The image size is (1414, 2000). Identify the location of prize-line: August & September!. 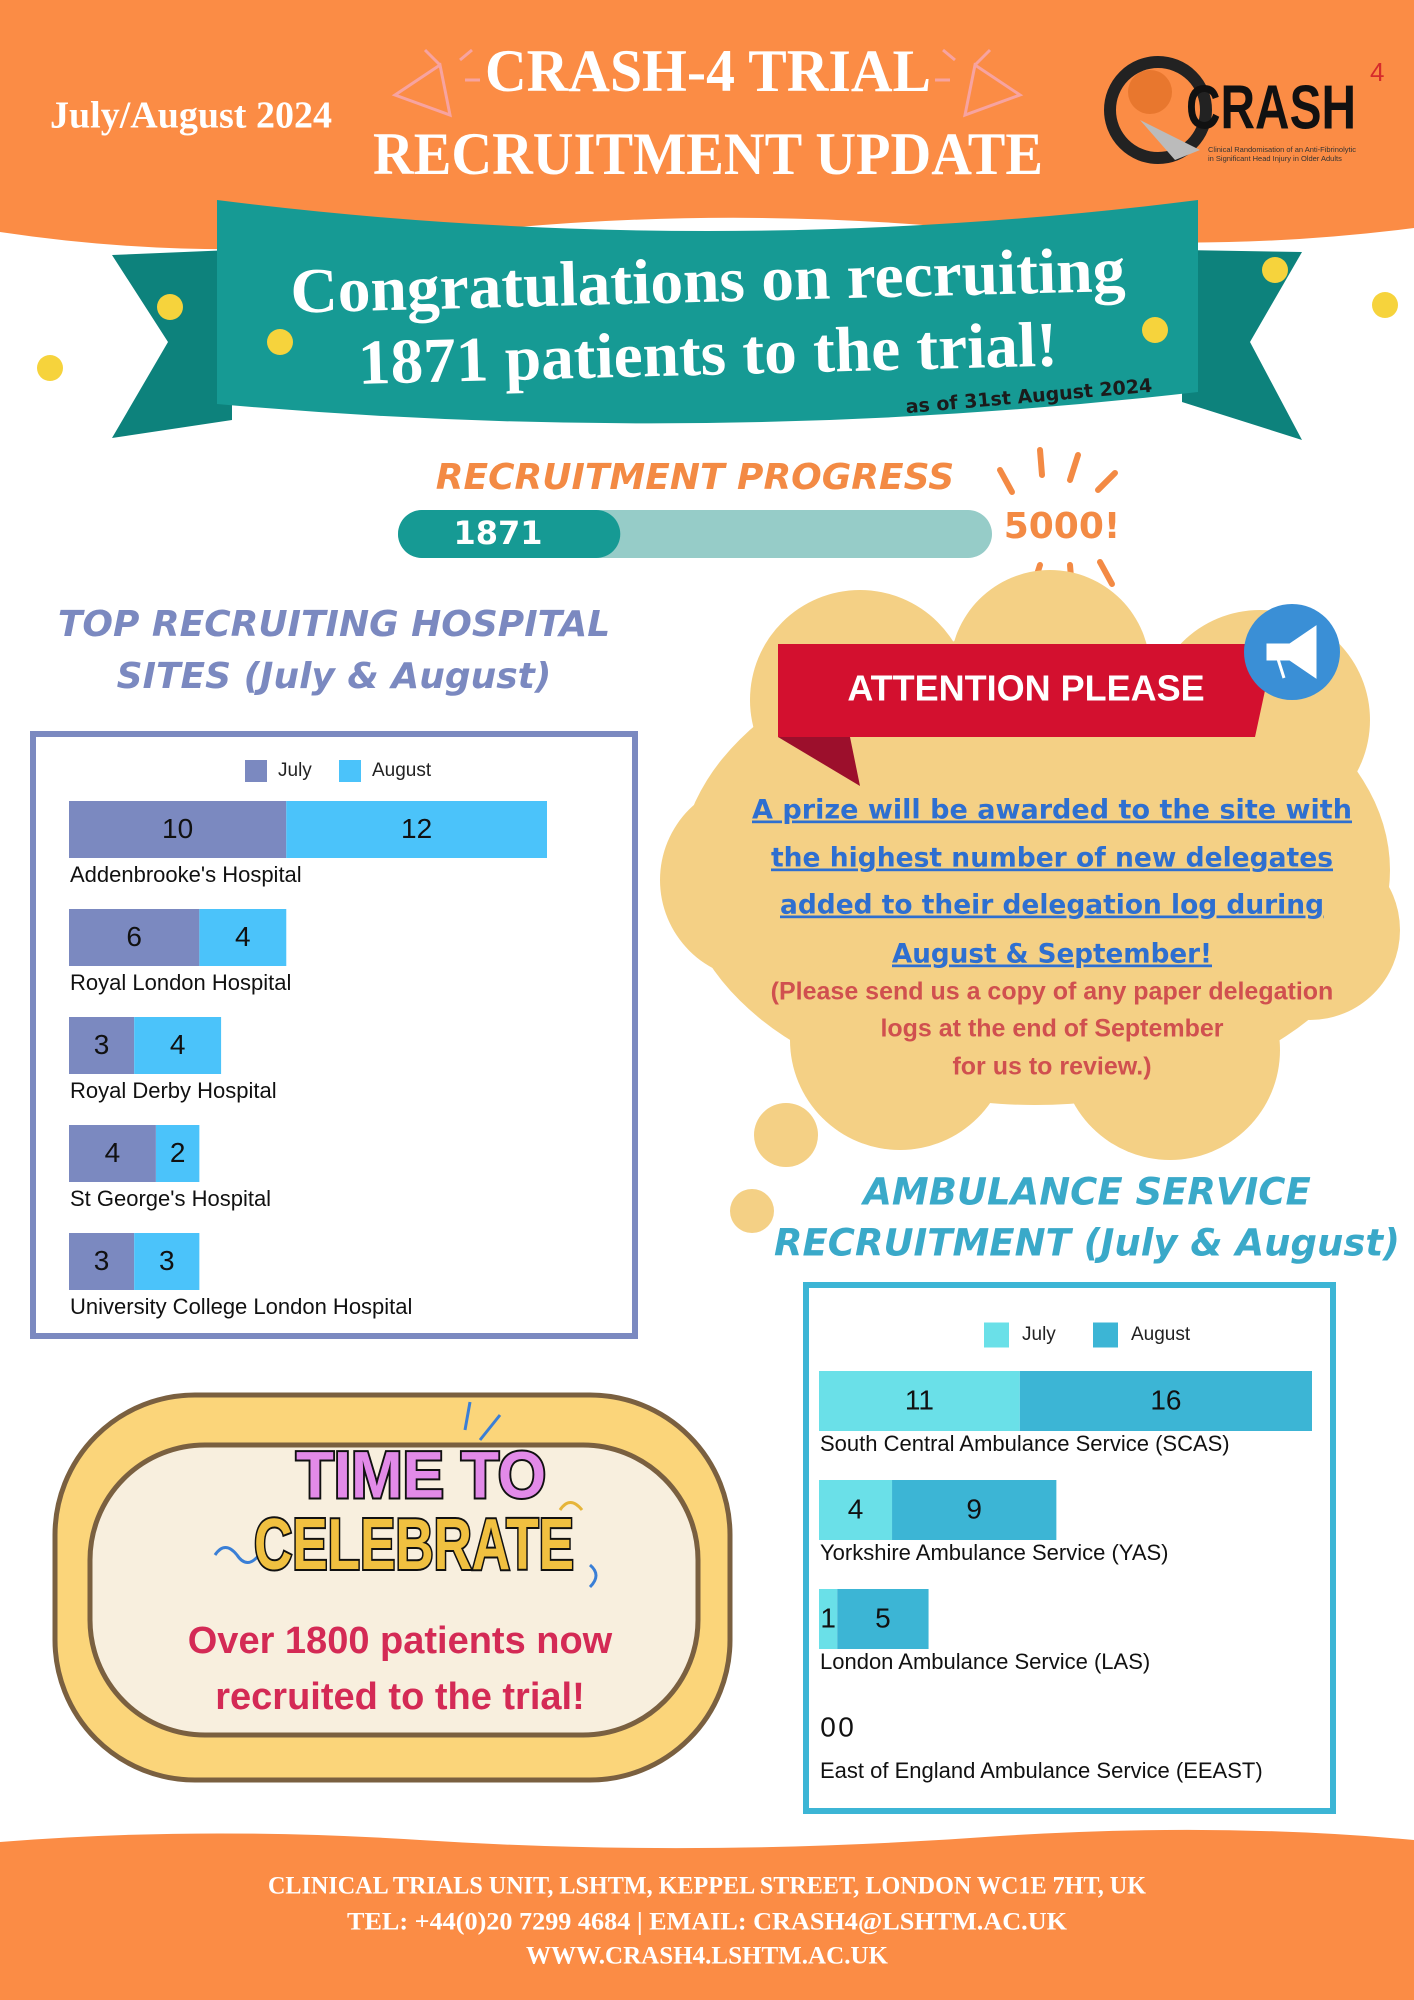
(1052, 954).